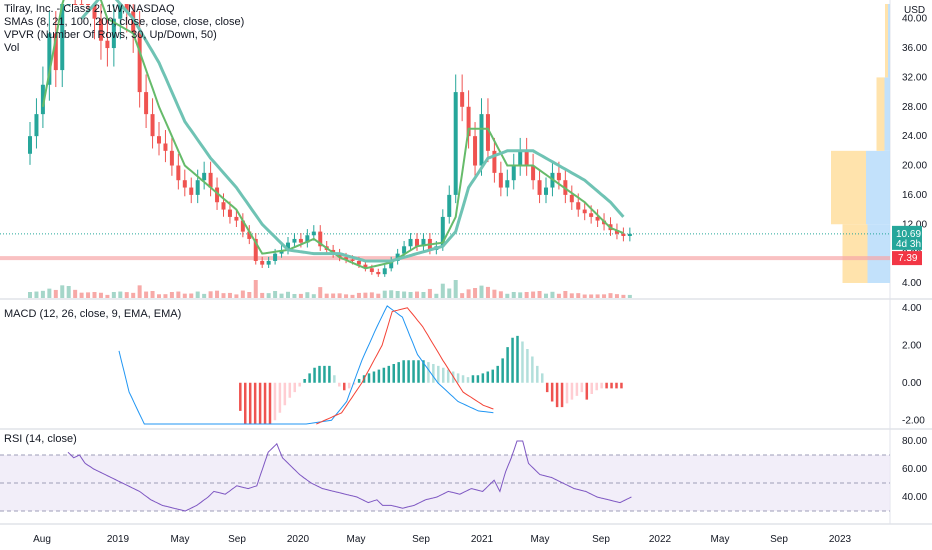 The image size is (932, 550). Describe the element at coordinates (915, 10) in the screenshot. I see `currency-label: USD` at that location.